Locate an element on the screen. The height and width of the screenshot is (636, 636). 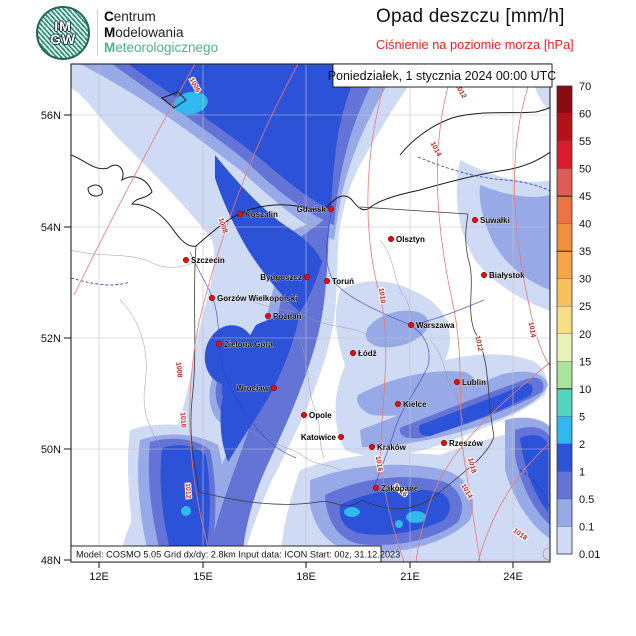
org-name: Centrum Modelowania Meteorologicznego is located at coordinates (161, 32).